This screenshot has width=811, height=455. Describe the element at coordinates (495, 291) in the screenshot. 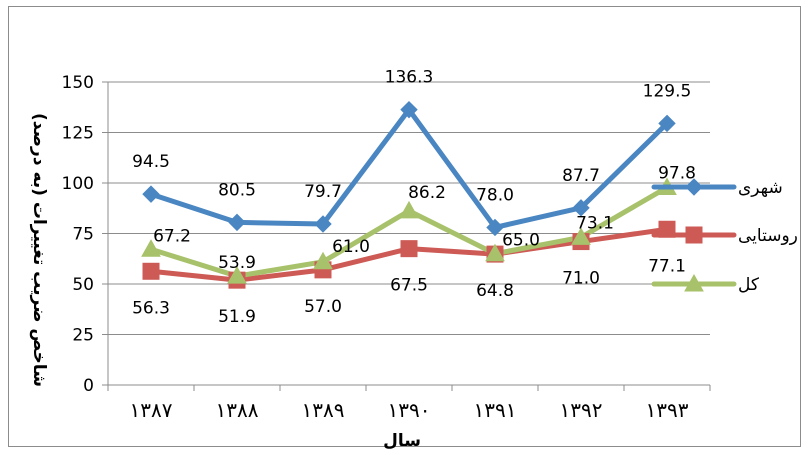

I see `data-label: 64.8` at that location.